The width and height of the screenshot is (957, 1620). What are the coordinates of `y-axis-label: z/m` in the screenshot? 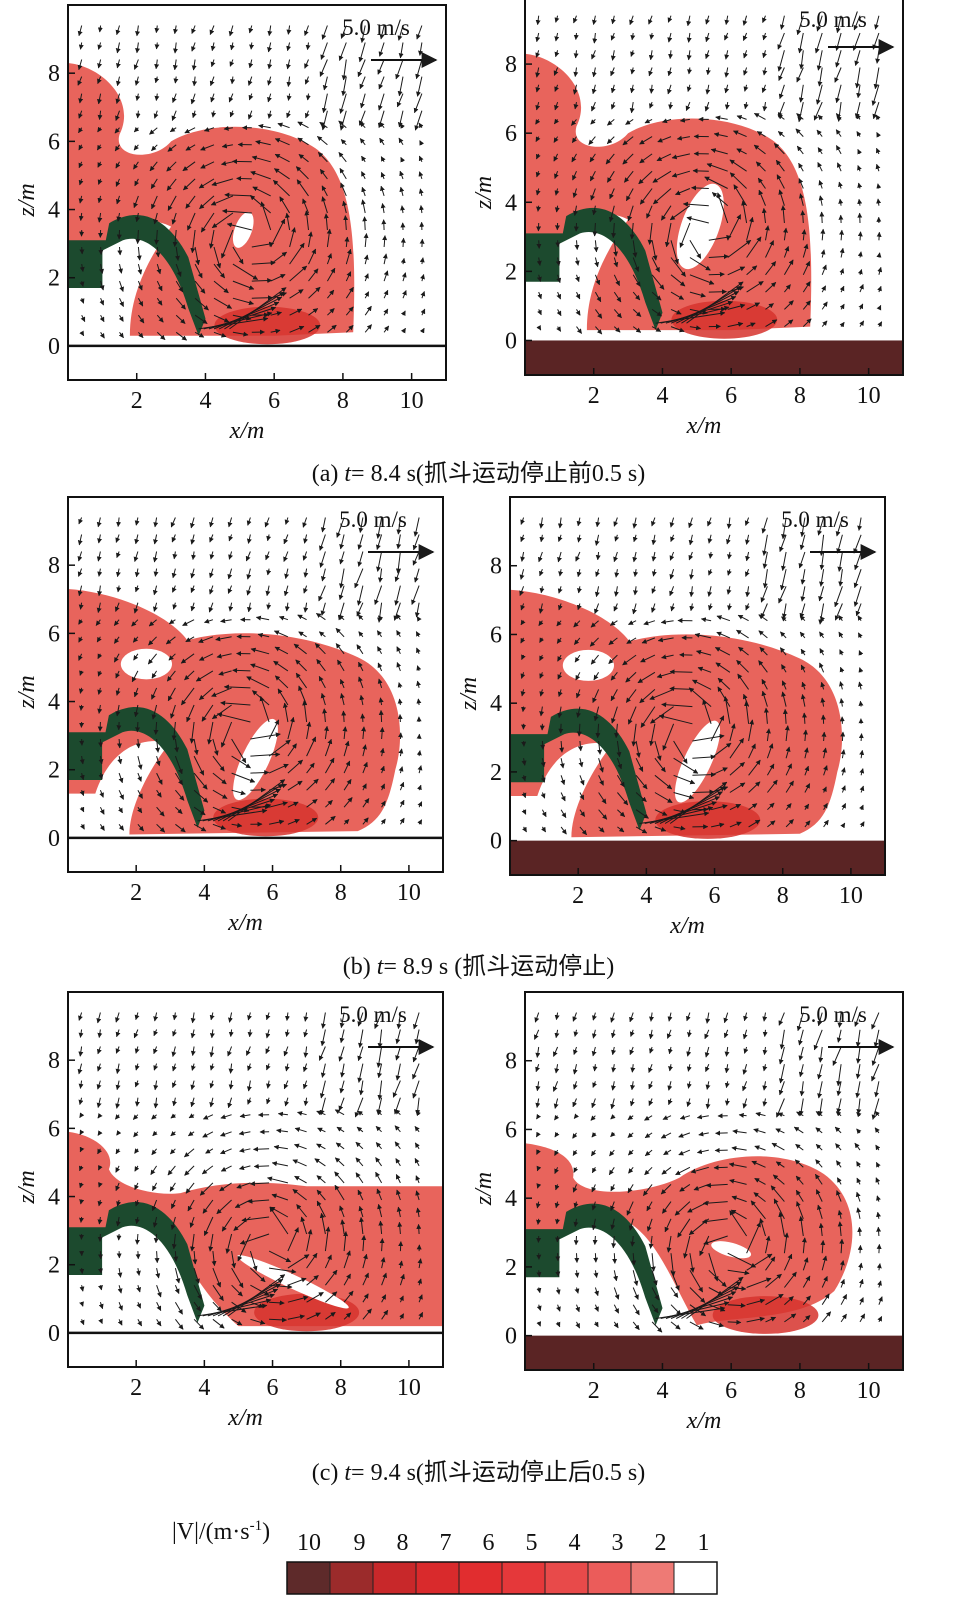 It's located at (484, 1189).